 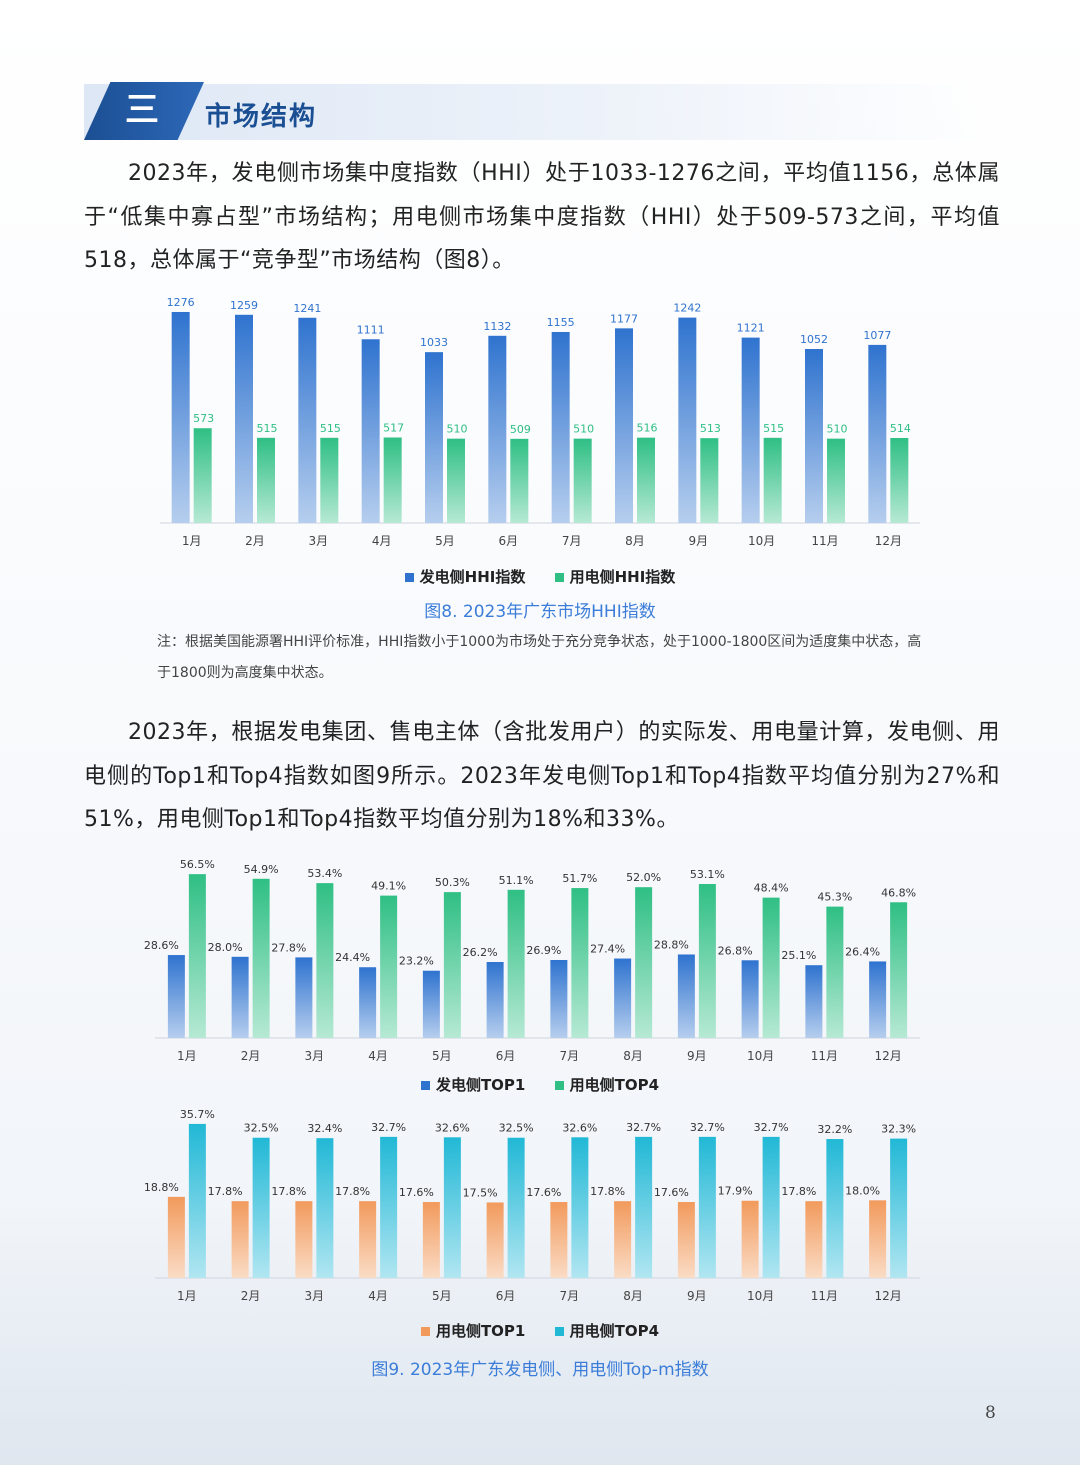 I want to click on data-label: 32.2%, so click(x=834, y=1129).